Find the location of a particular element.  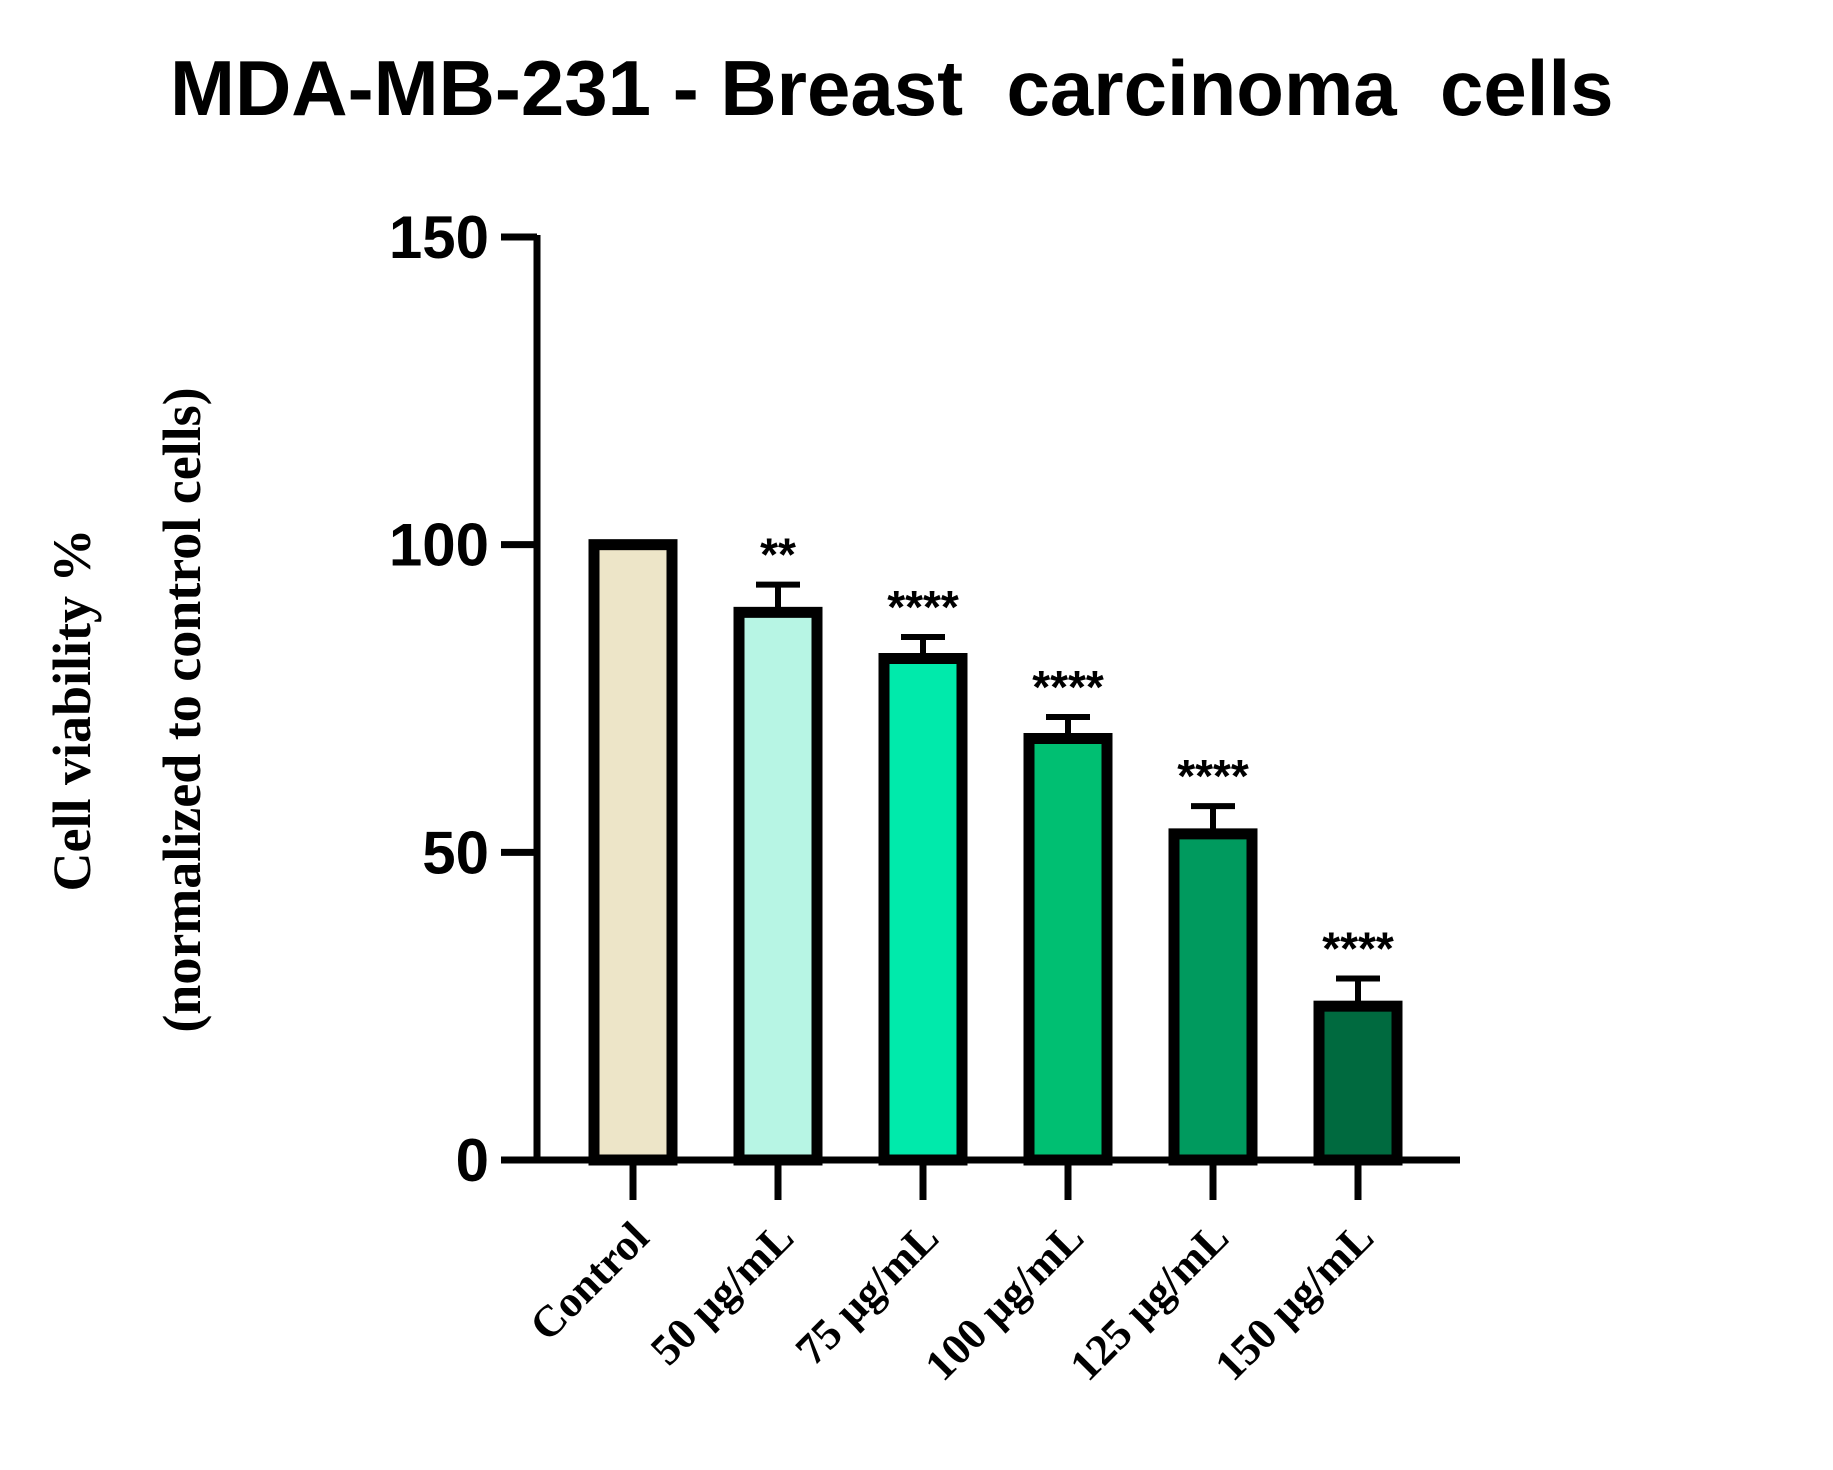

y-tick-label: 0 is located at coordinates (472, 1160).